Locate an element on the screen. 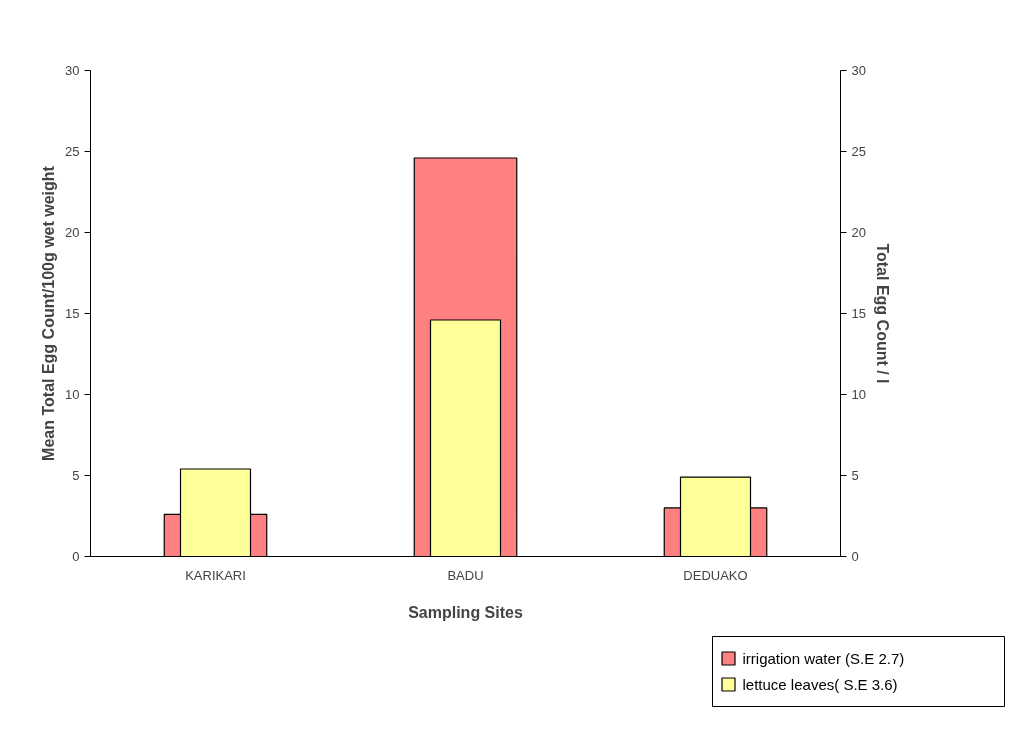 The height and width of the screenshot is (734, 1021). y-tick-label: 25 is located at coordinates (72, 151).